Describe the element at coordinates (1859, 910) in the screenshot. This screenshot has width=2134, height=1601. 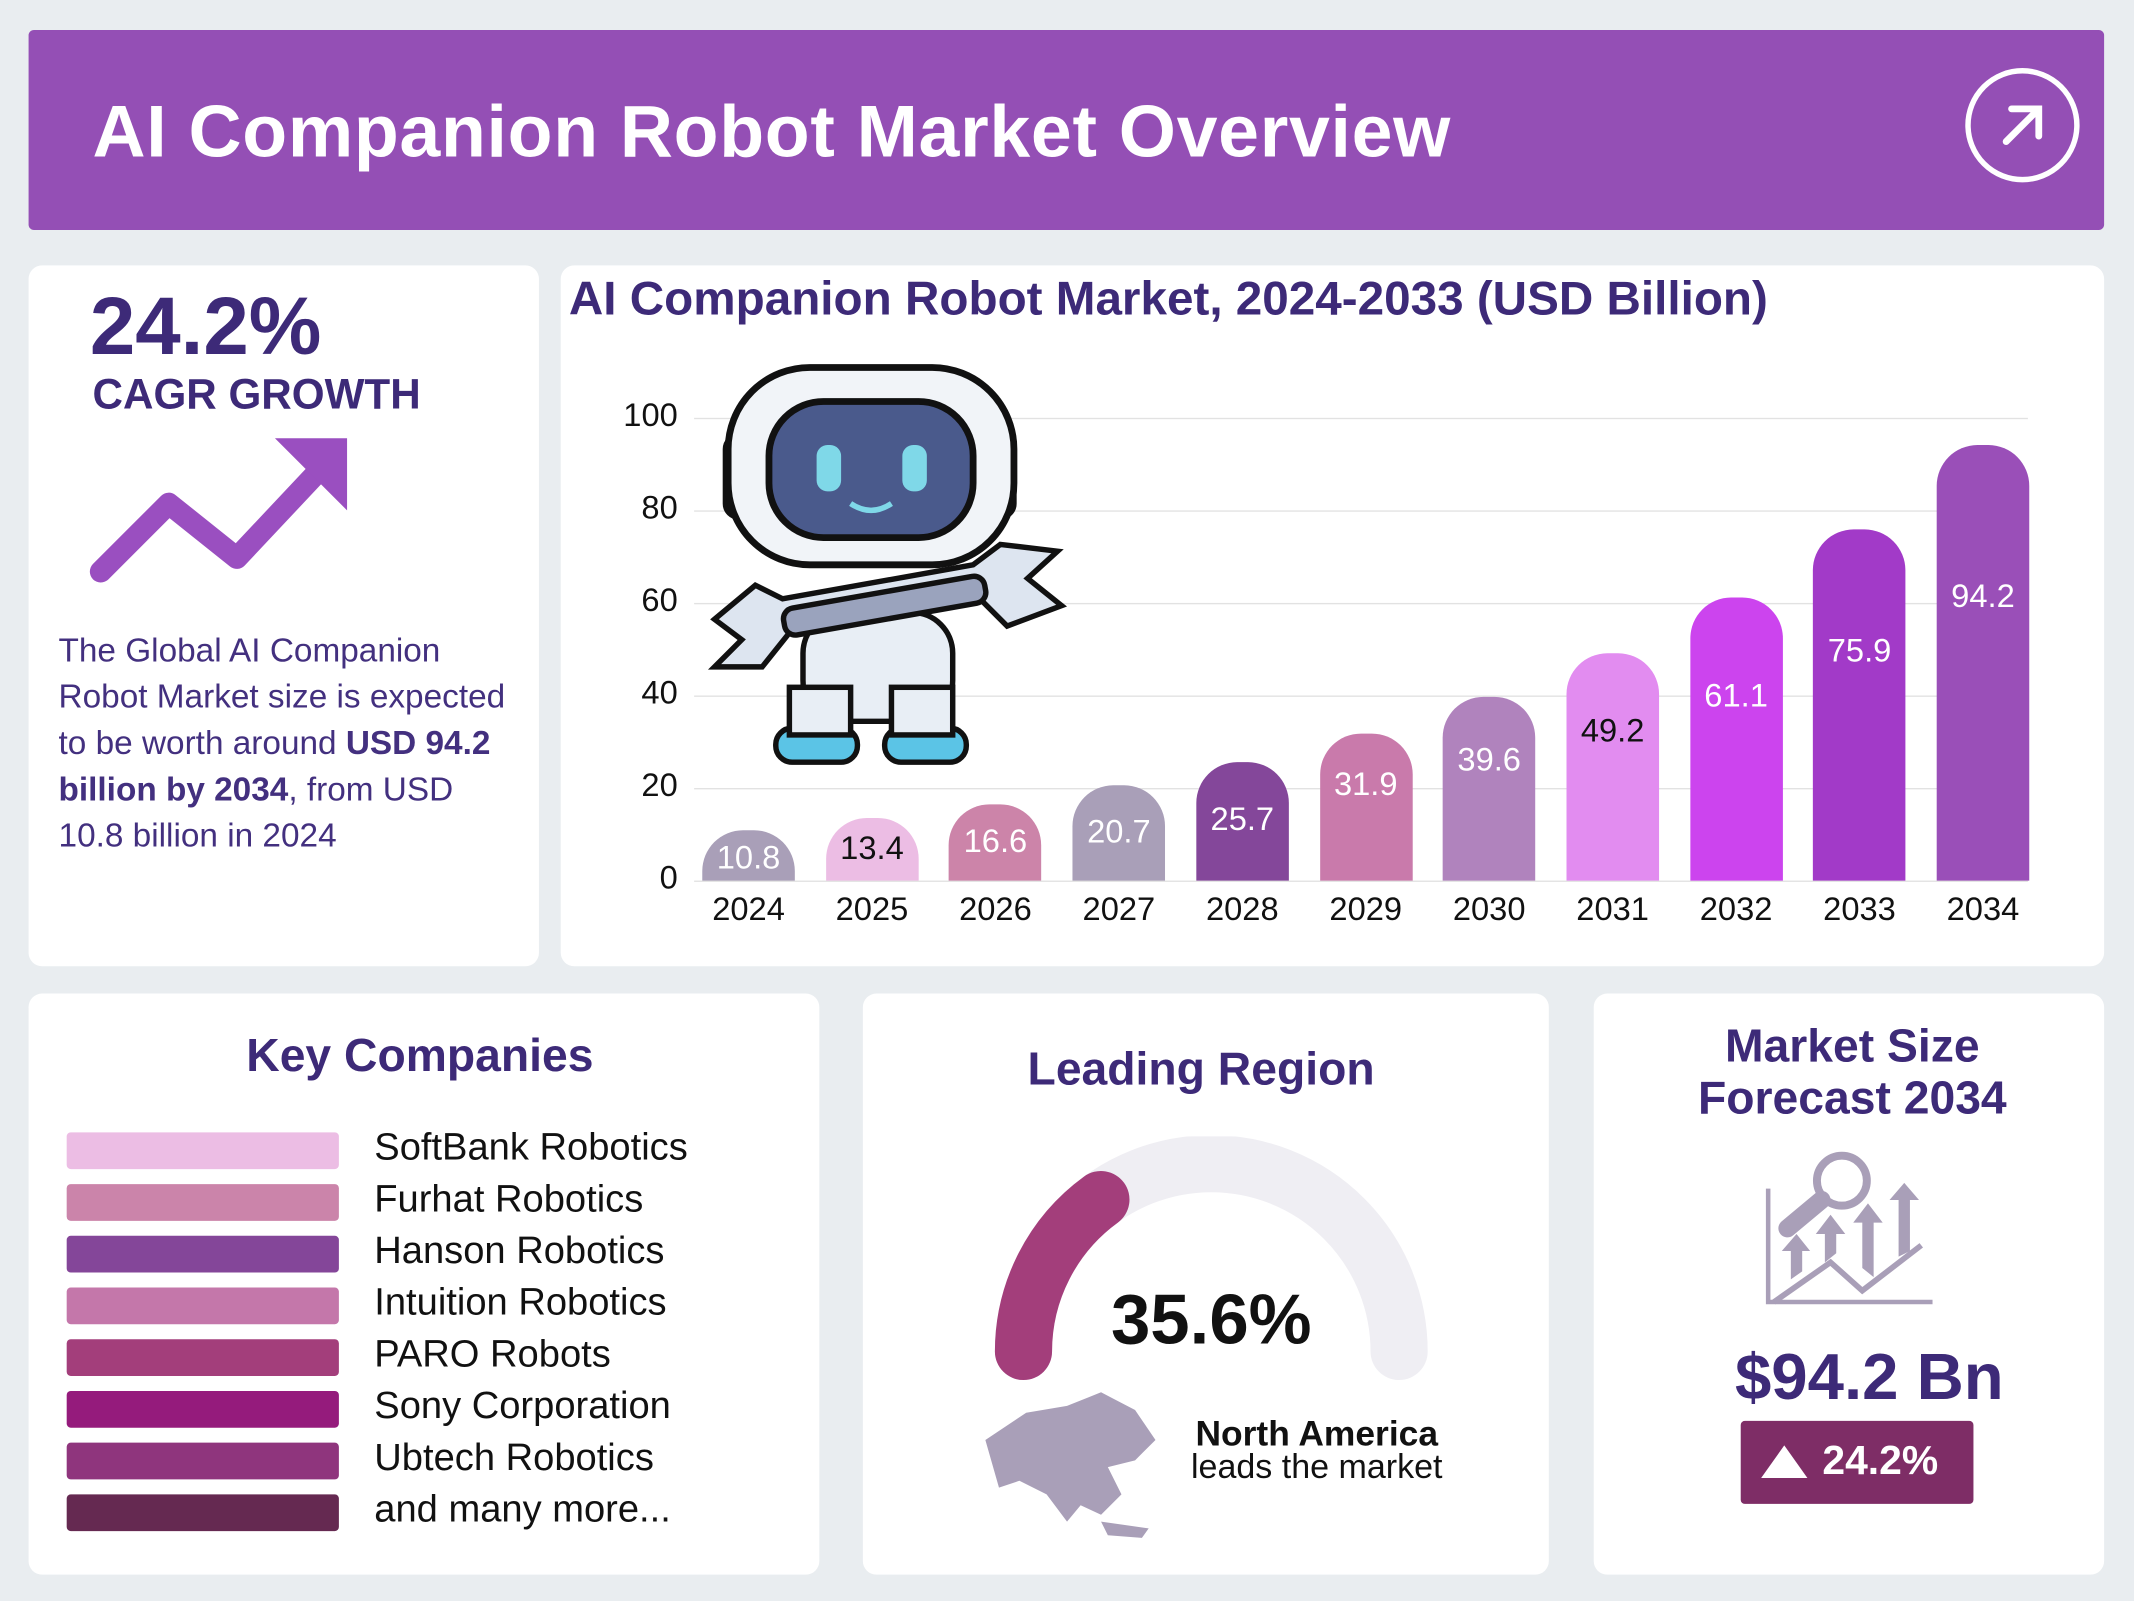
I see `x-tick-label: 2033` at that location.